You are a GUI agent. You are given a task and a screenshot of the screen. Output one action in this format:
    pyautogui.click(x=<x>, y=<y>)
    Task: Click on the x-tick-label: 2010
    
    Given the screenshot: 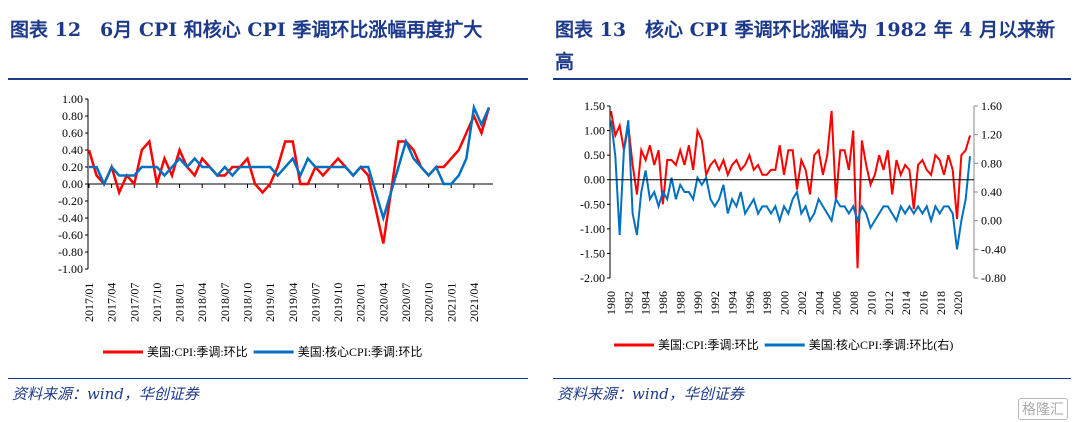 What is the action you would take?
    pyautogui.click(x=871, y=303)
    